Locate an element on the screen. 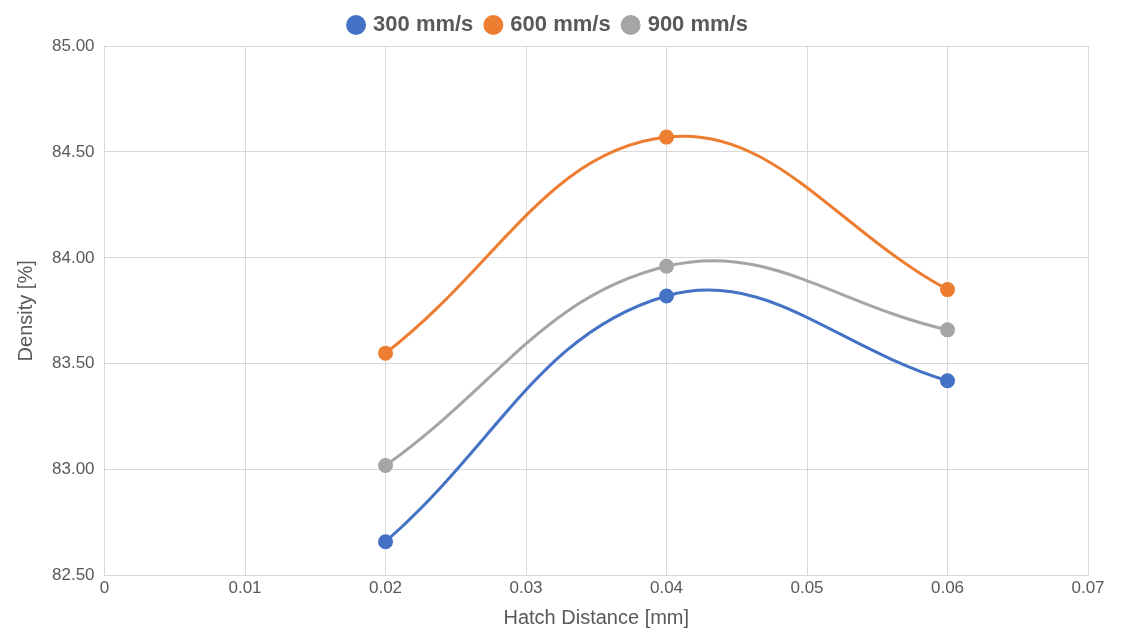 This screenshot has height=640, width=1124. y-tick-label: 83.00 is located at coordinates (73, 469).